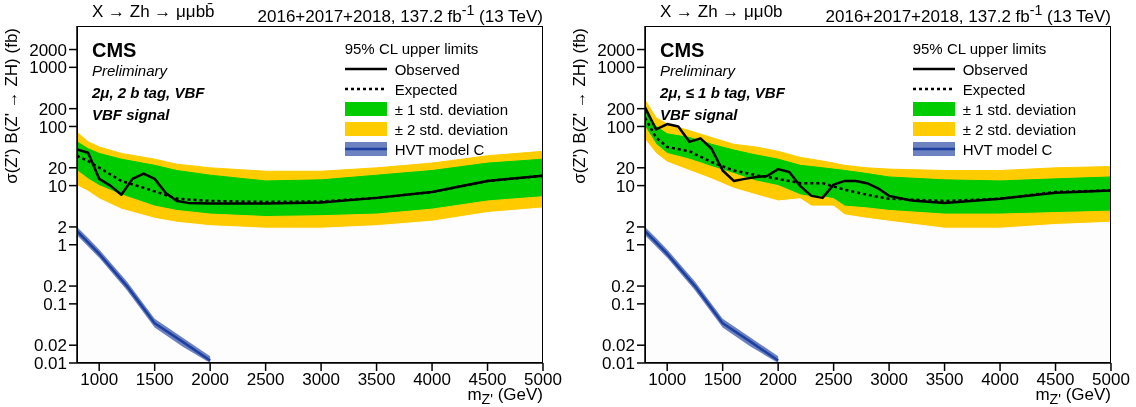  I want to click on chart-title: X → Zh → μμbb̄, so click(153, 12).